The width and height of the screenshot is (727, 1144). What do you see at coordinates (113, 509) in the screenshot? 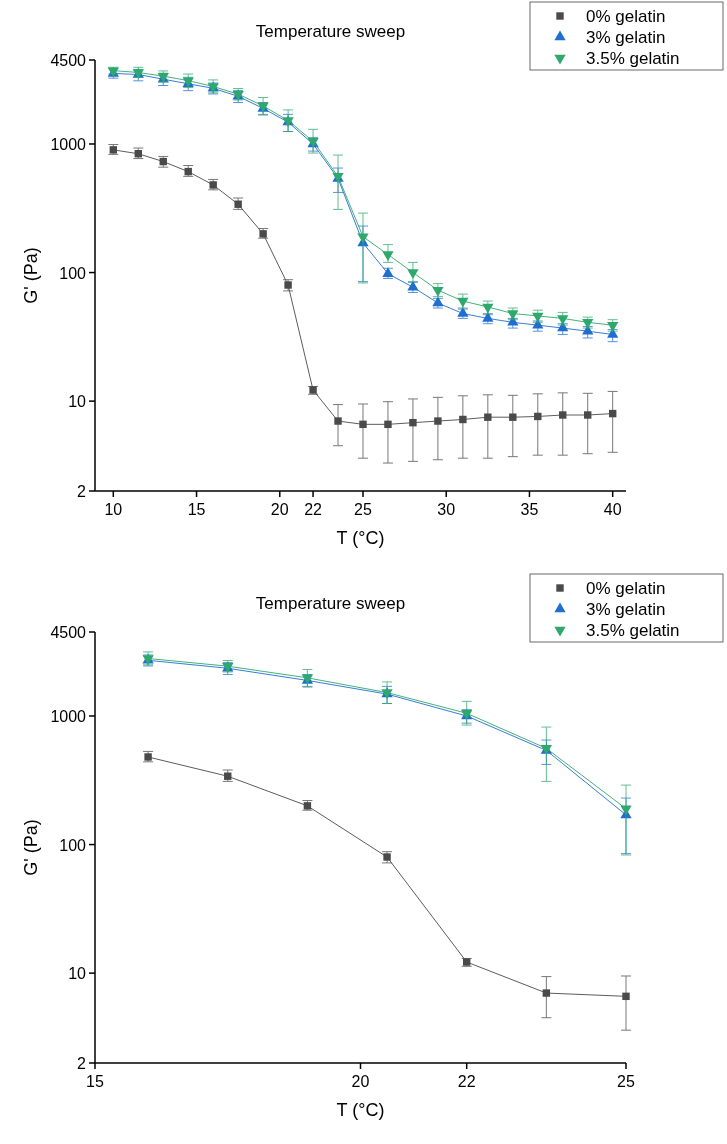
I see `x-tick-label: 10` at bounding box center [113, 509].